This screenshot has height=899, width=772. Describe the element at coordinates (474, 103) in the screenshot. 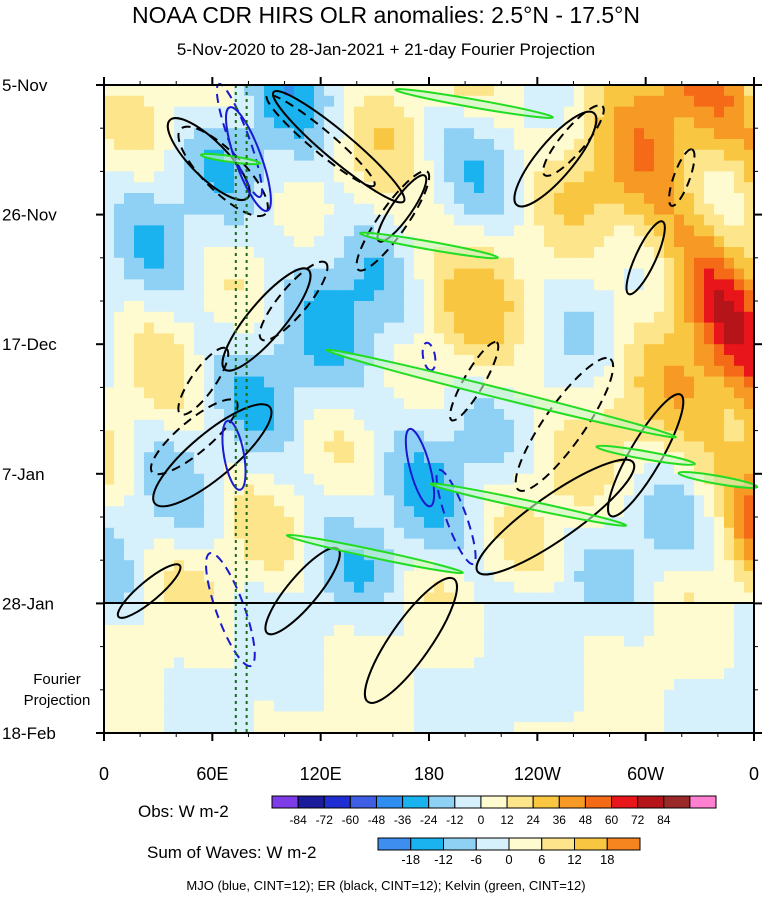

I see `kelvin-contour` at that location.